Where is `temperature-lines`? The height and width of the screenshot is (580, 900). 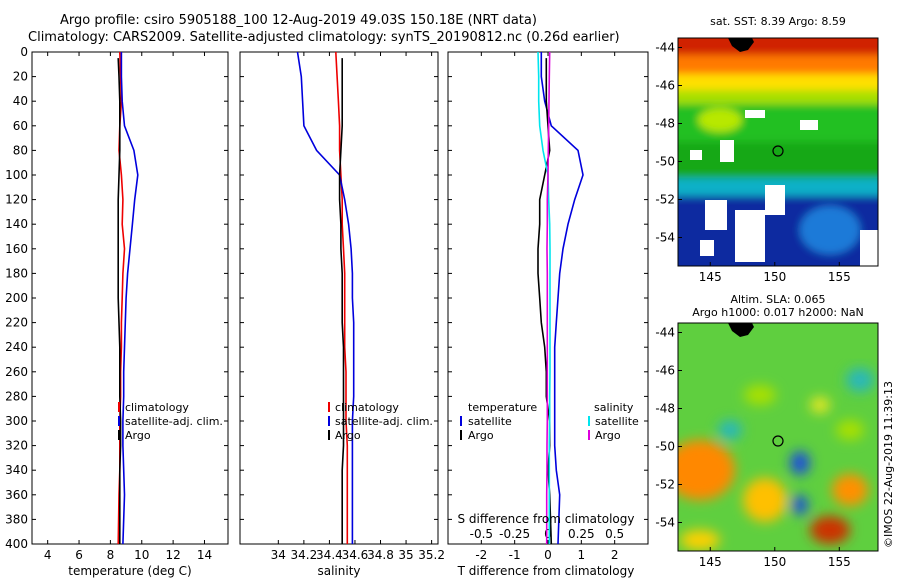 temperature-lines is located at coordinates (128, 298).